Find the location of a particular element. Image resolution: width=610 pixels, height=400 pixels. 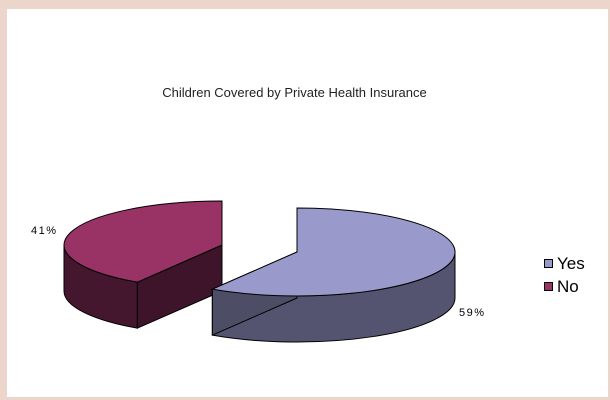

legend-label-no: No is located at coordinates (568, 286).